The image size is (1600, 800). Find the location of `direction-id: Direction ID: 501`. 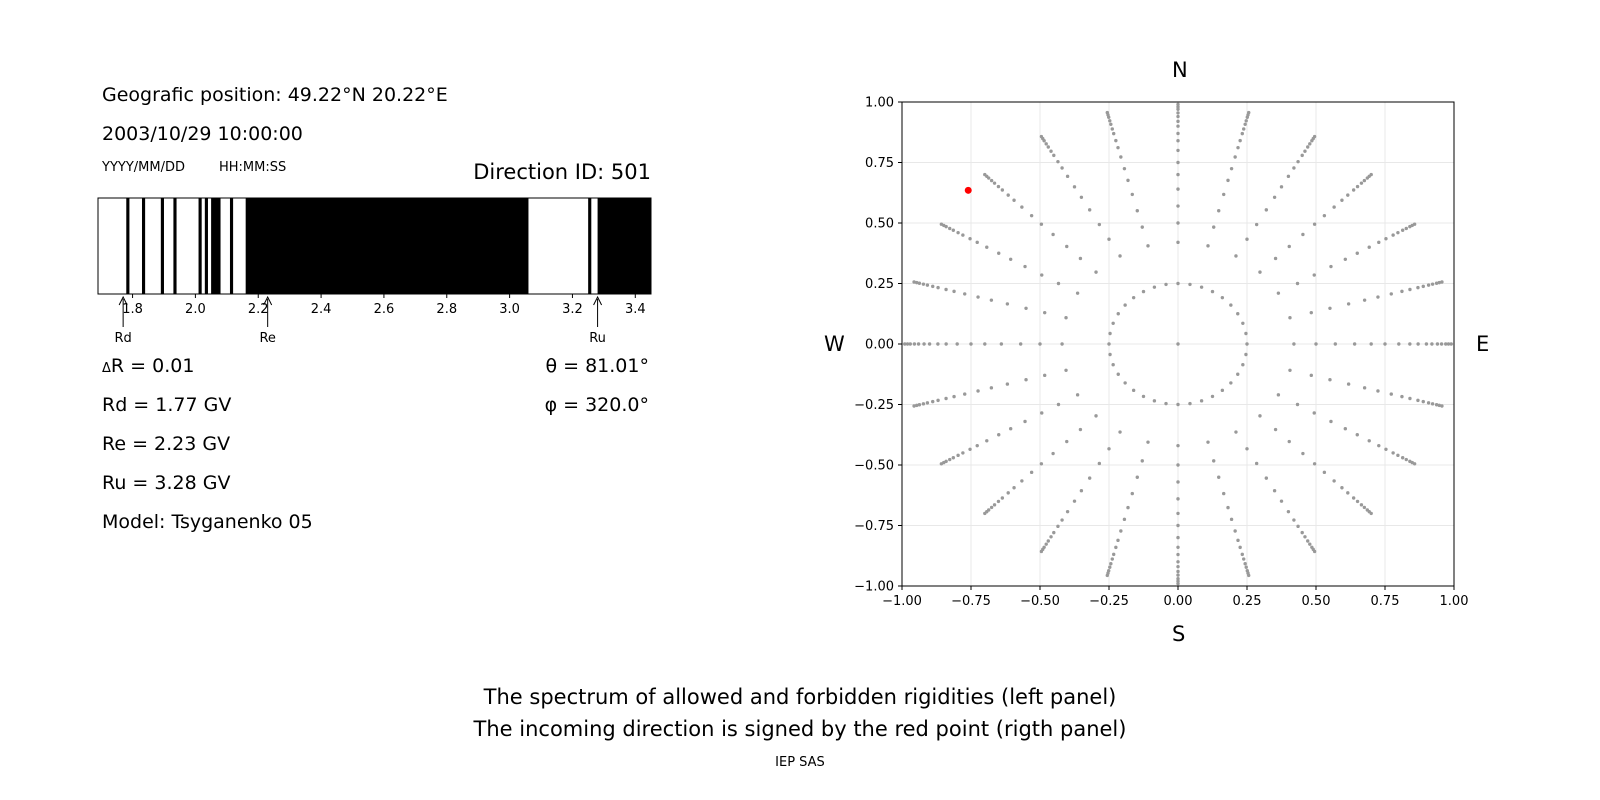

direction-id: Direction ID: 501 is located at coordinates (562, 172).